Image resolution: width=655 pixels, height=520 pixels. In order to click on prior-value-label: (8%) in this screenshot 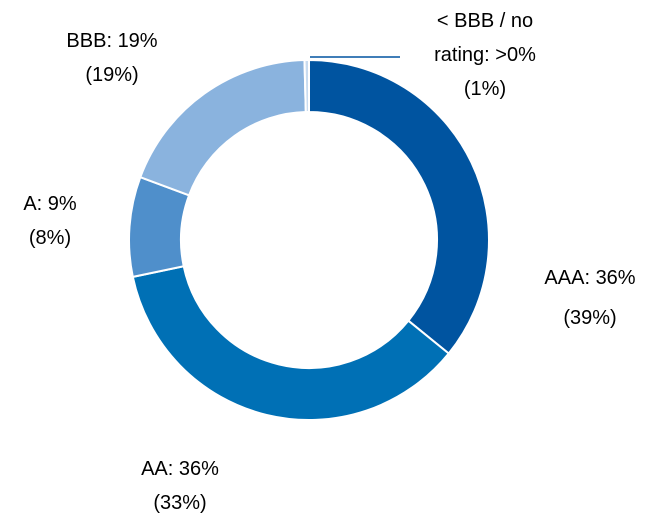, I will do `click(50, 238)`.